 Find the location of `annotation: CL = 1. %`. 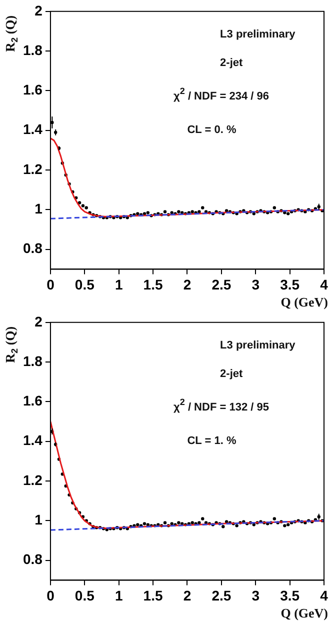

annotation: CL = 1. % is located at coordinates (211, 441).